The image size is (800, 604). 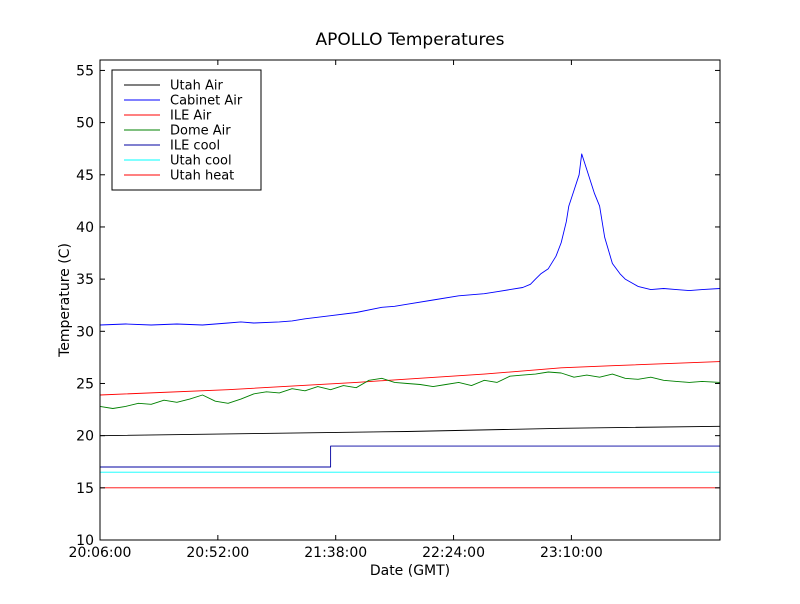 What do you see at coordinates (100, 553) in the screenshot?
I see `x-tick-label: 20:06:00` at bounding box center [100, 553].